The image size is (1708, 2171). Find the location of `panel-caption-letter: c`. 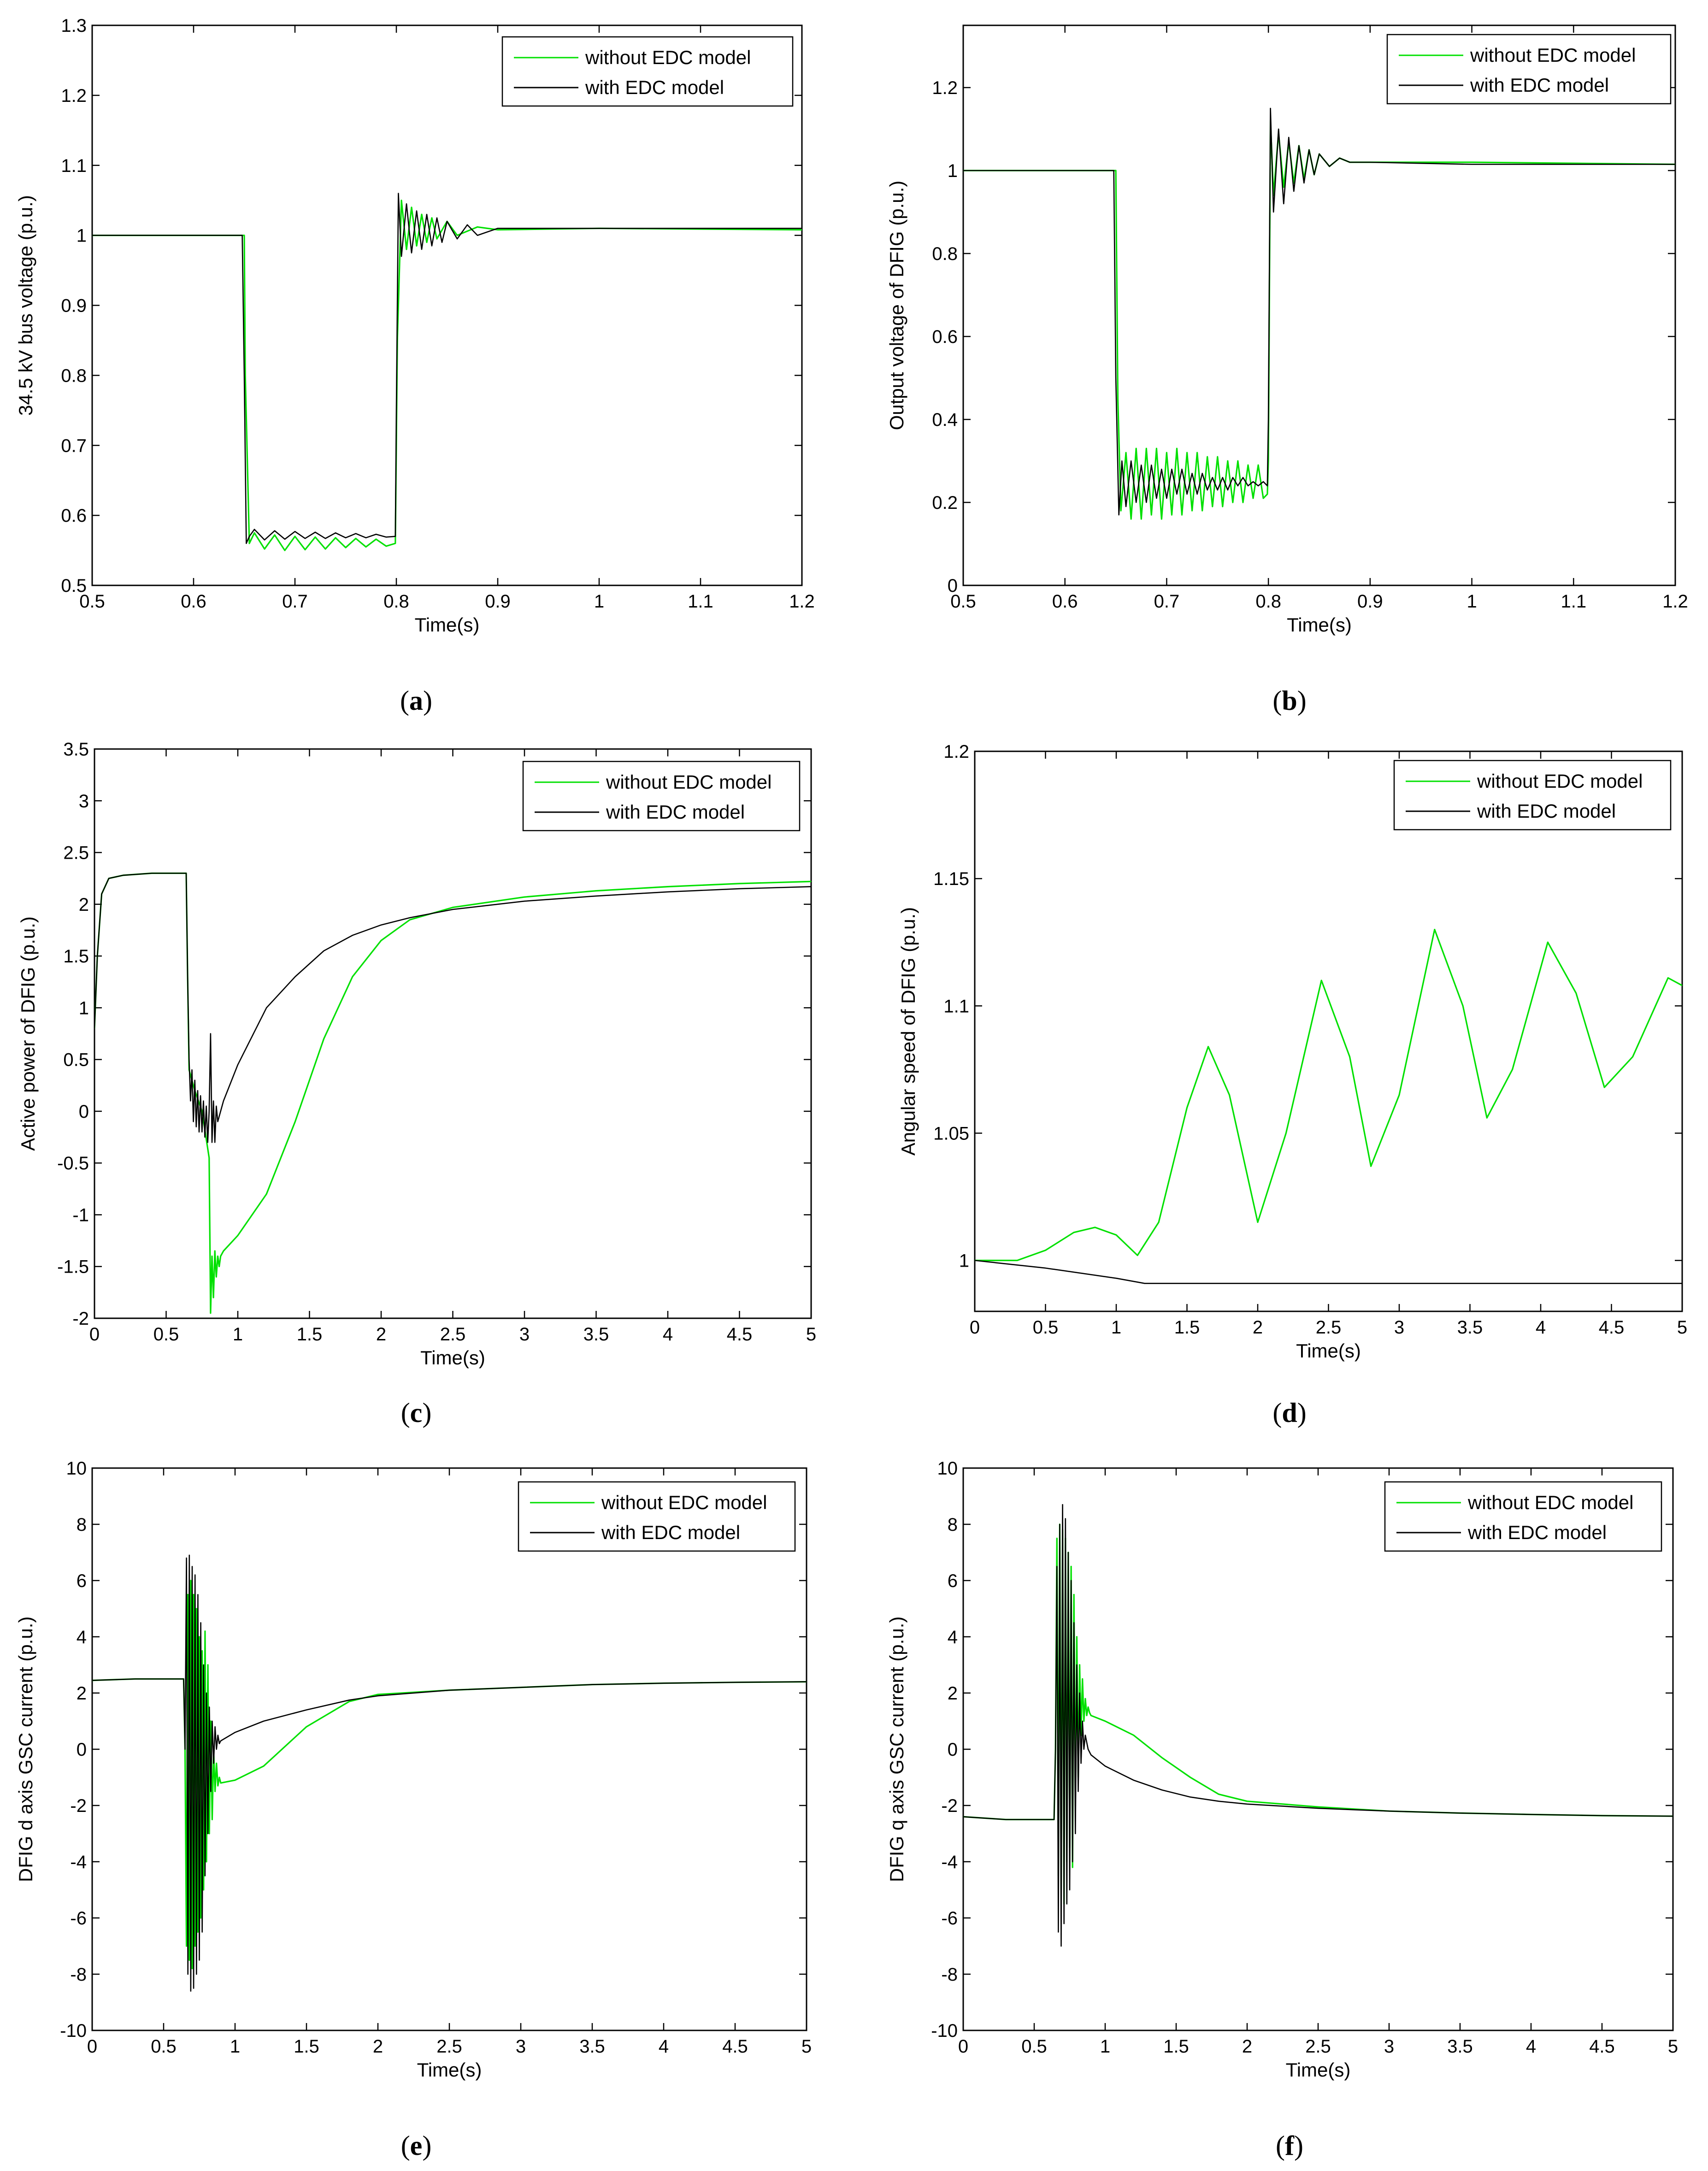

panel-caption-letter: c is located at coordinates (416, 1413).